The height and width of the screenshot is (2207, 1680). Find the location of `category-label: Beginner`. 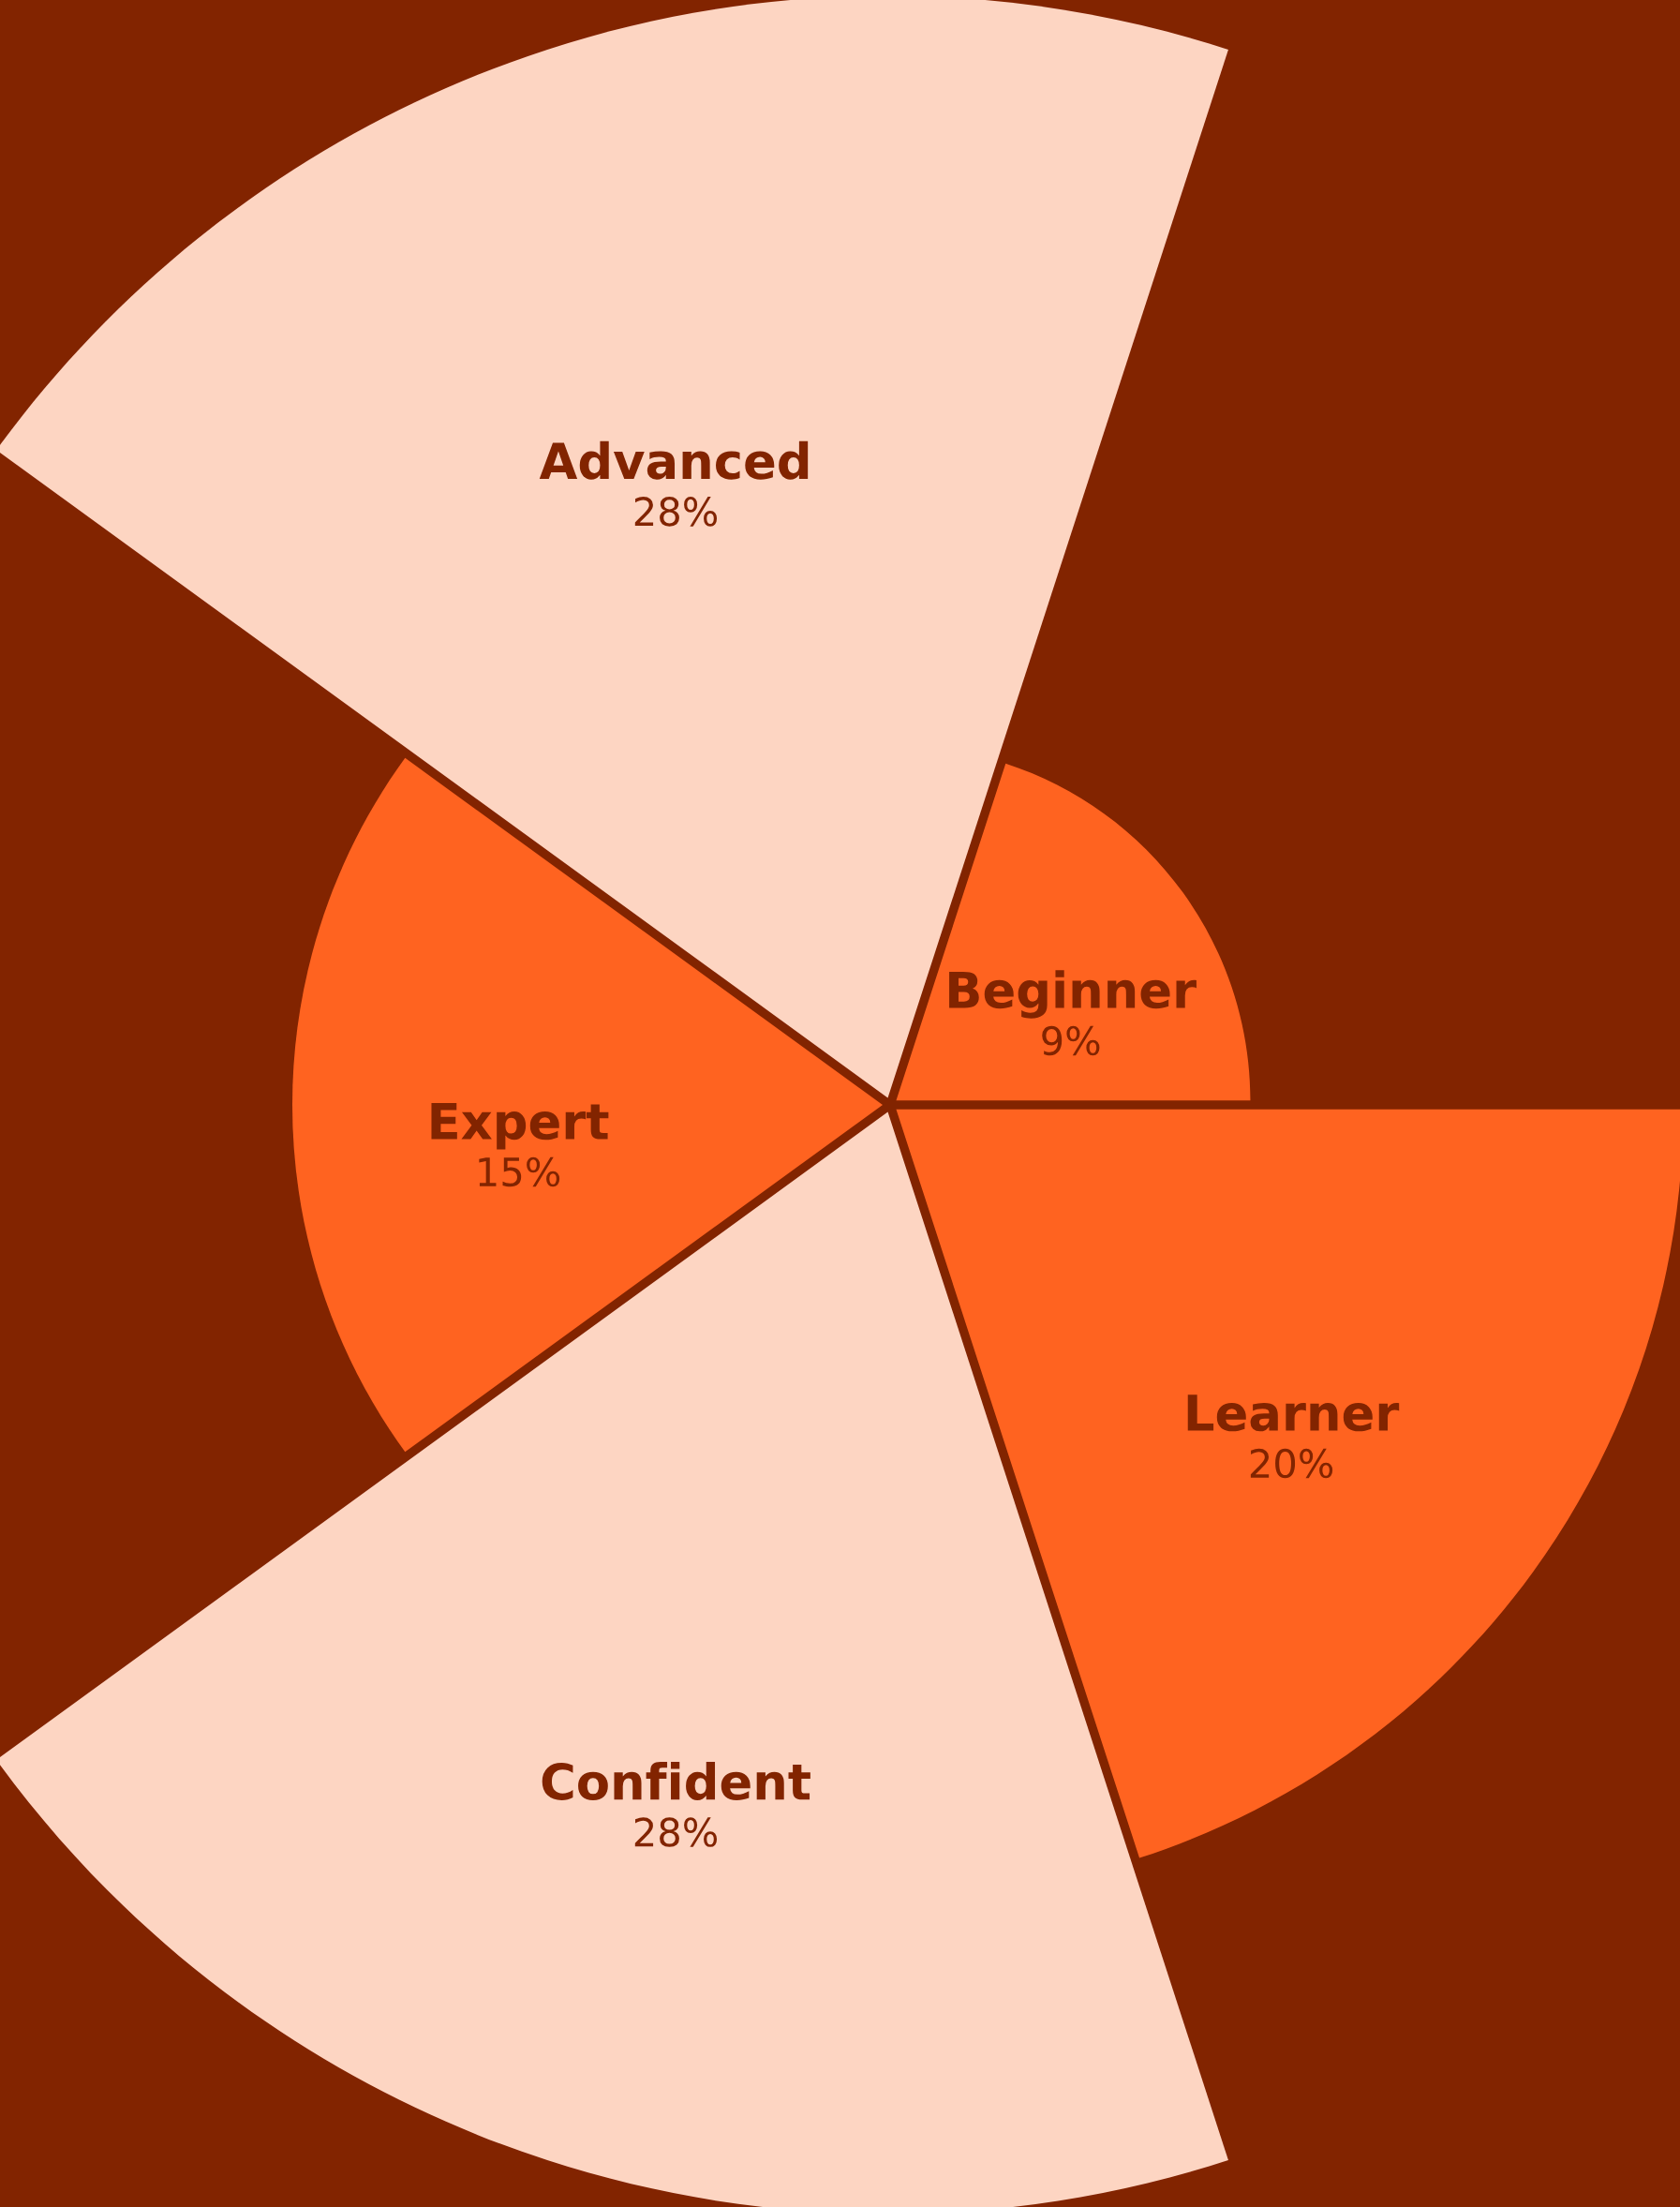

category-label: Beginner is located at coordinates (1073, 995).